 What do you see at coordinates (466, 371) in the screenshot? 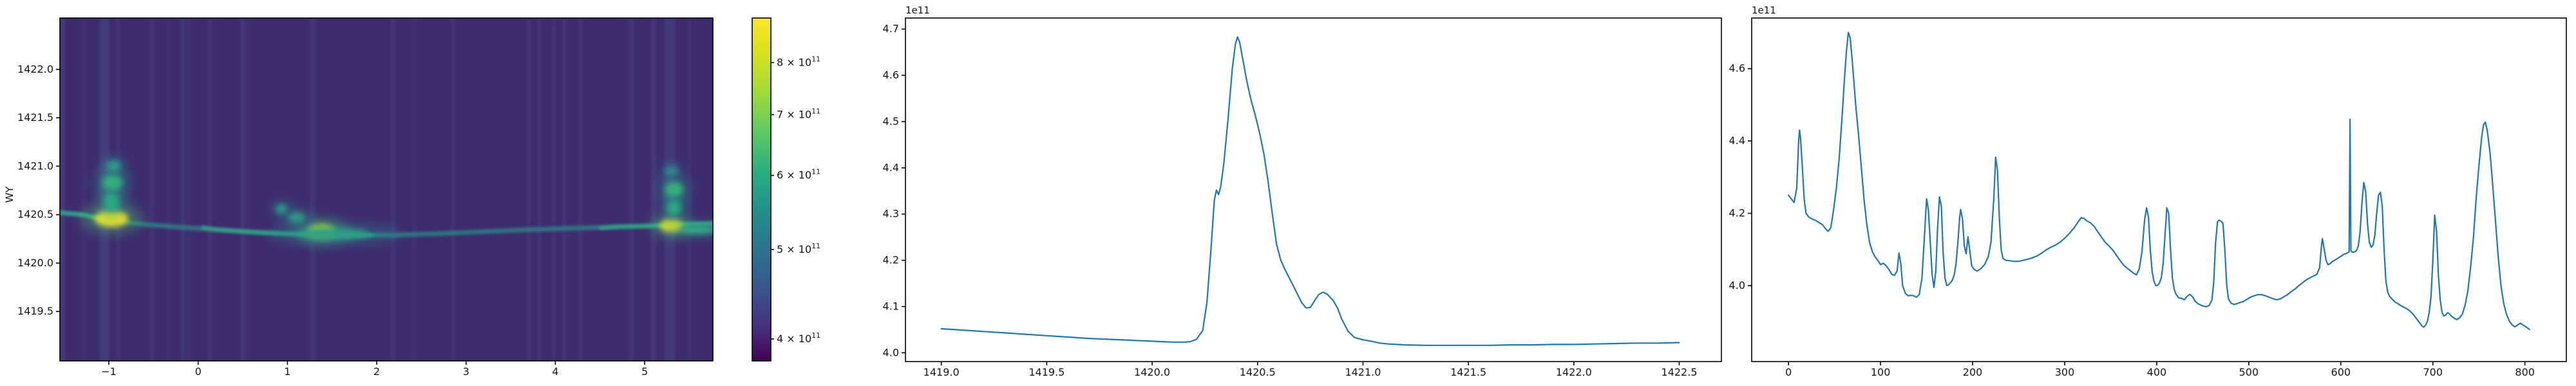
I see `heatmap-x-tick-label: 3` at bounding box center [466, 371].